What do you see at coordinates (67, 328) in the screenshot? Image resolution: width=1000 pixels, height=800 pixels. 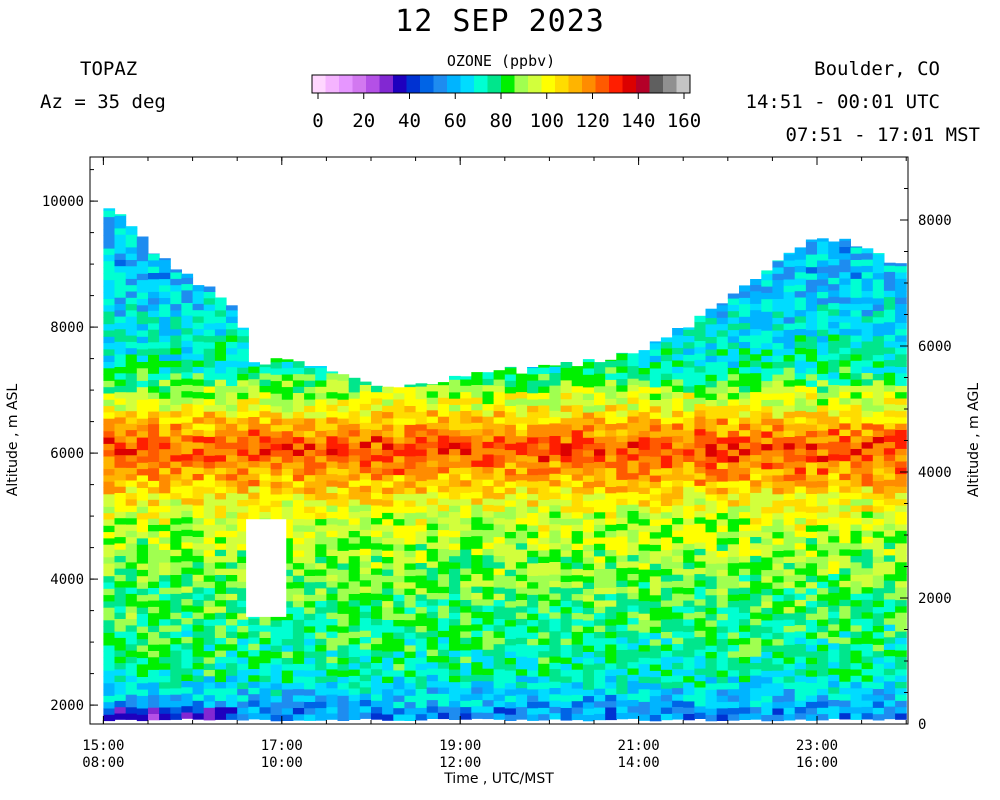 I see `y-tick-label-left: 8000` at bounding box center [67, 328].